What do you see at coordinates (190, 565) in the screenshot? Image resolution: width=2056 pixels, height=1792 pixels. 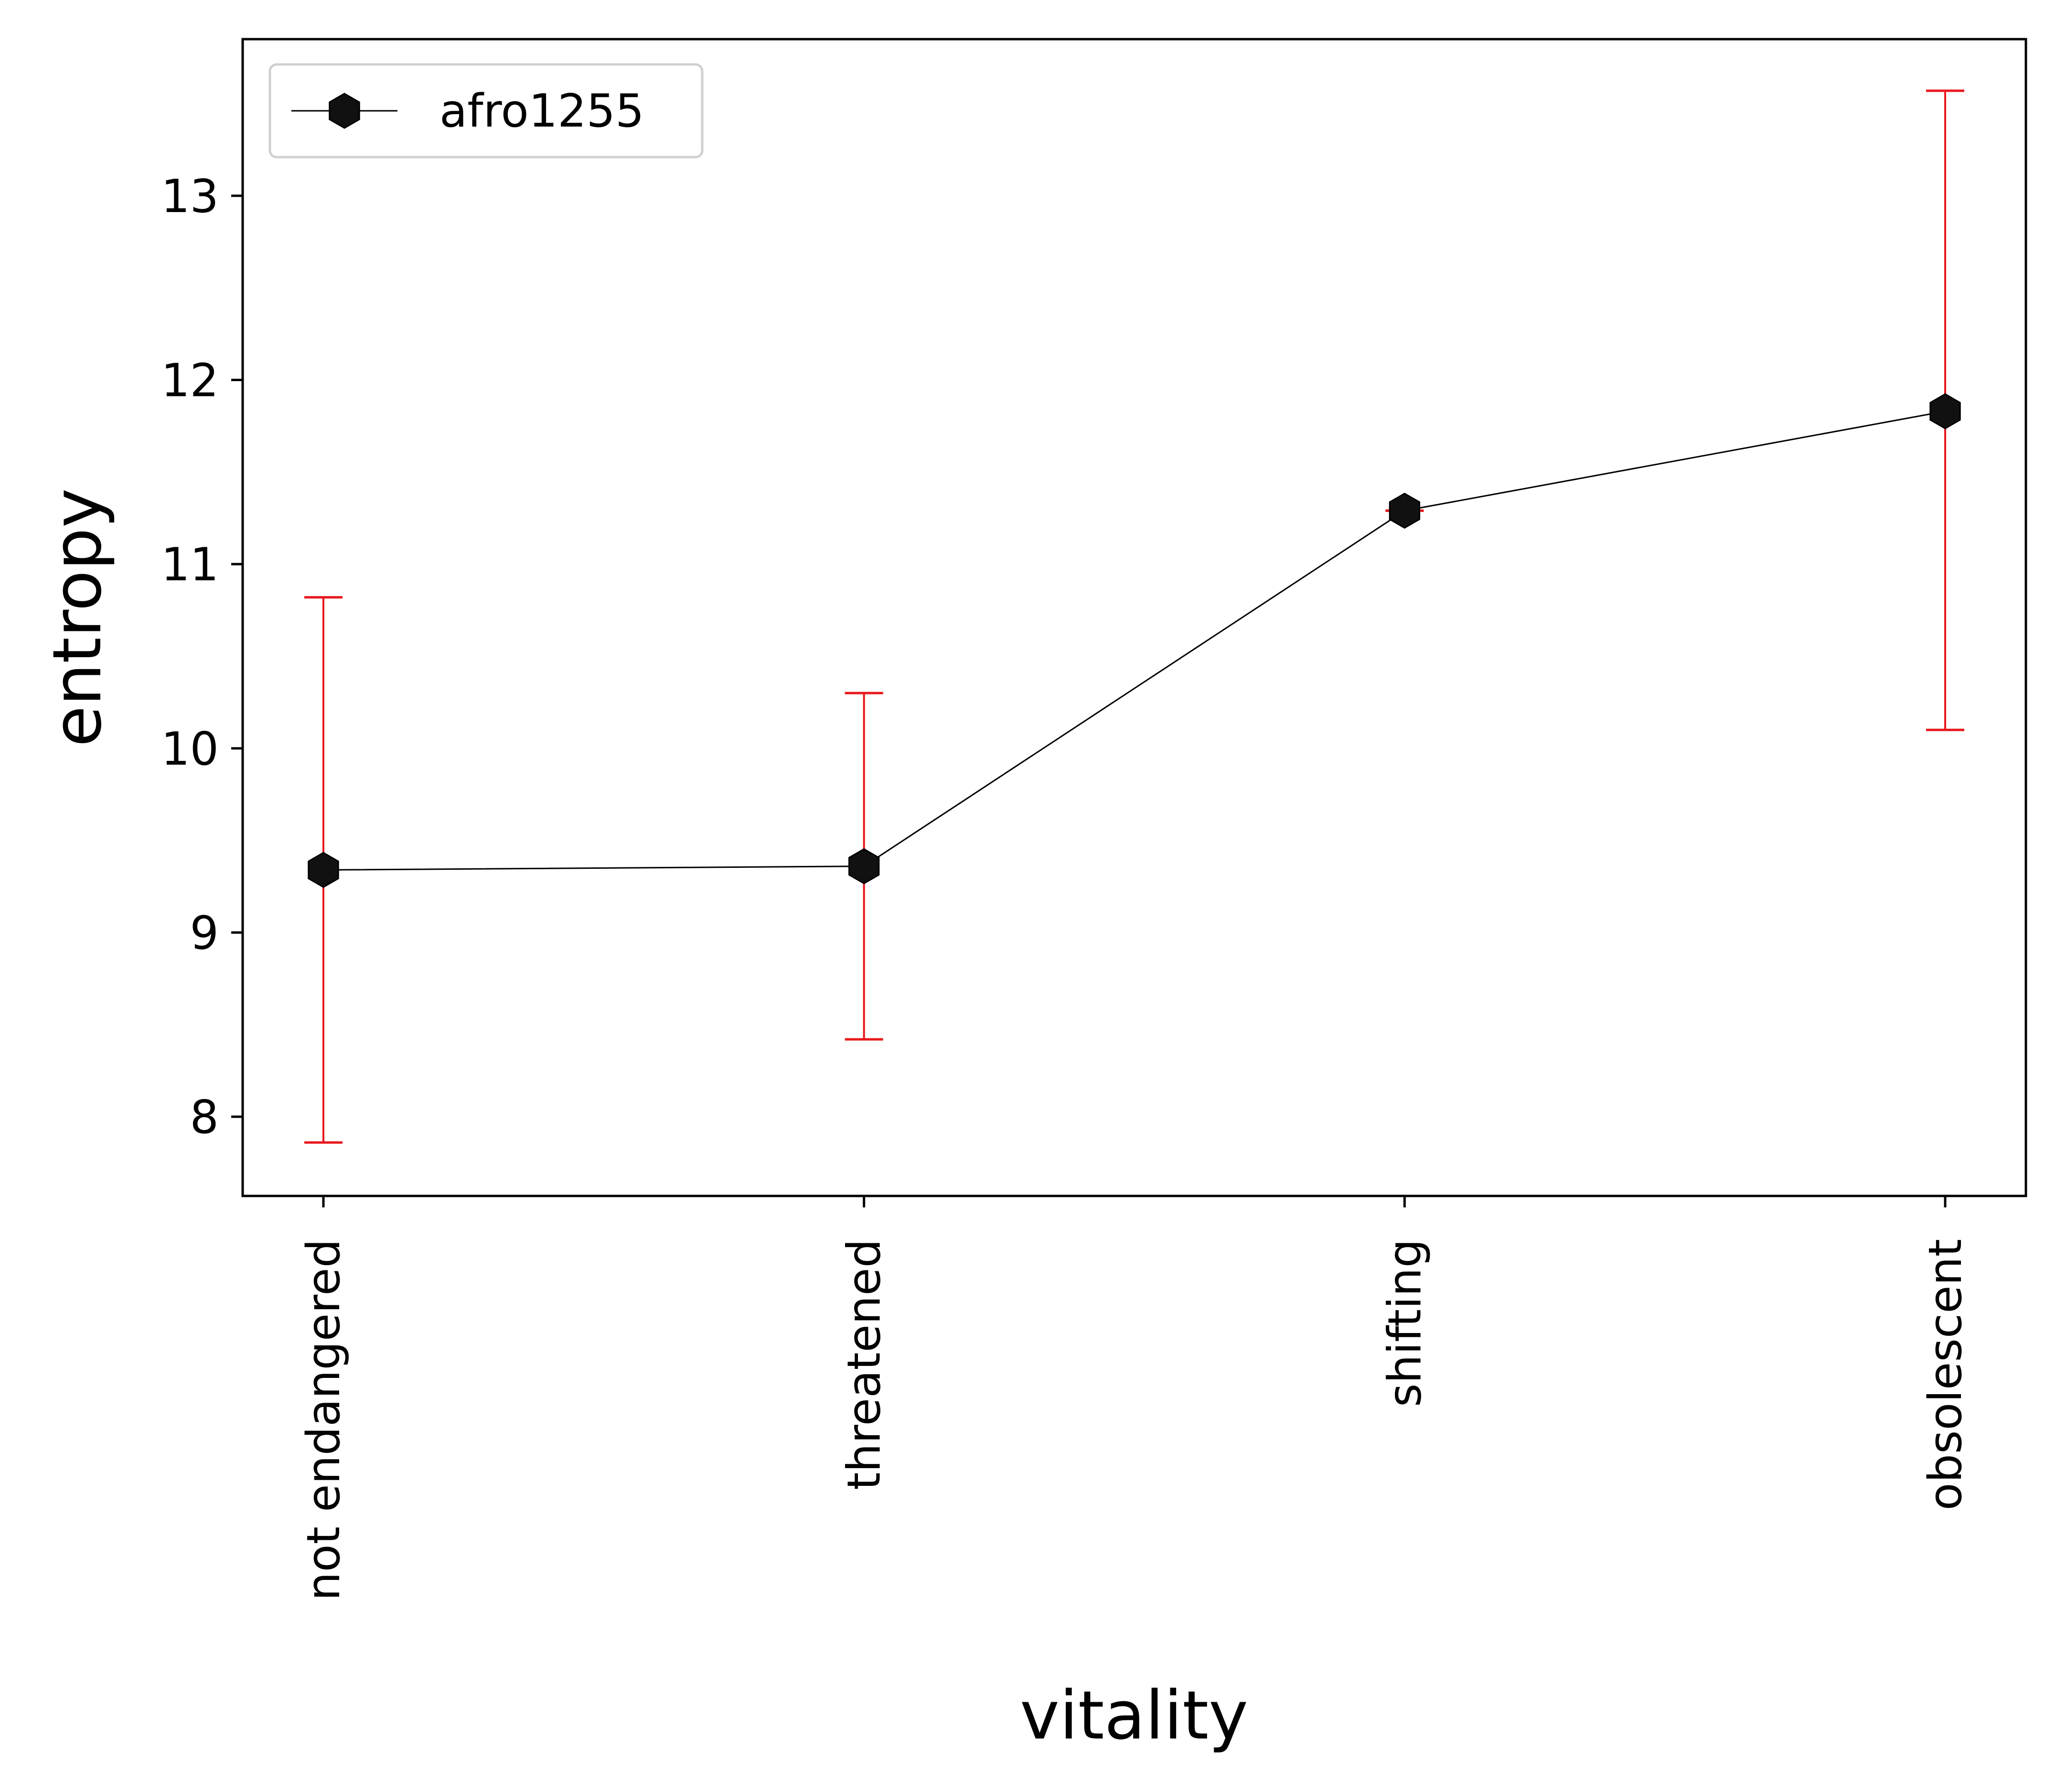 I see `y-tick-label: 11` at bounding box center [190, 565].